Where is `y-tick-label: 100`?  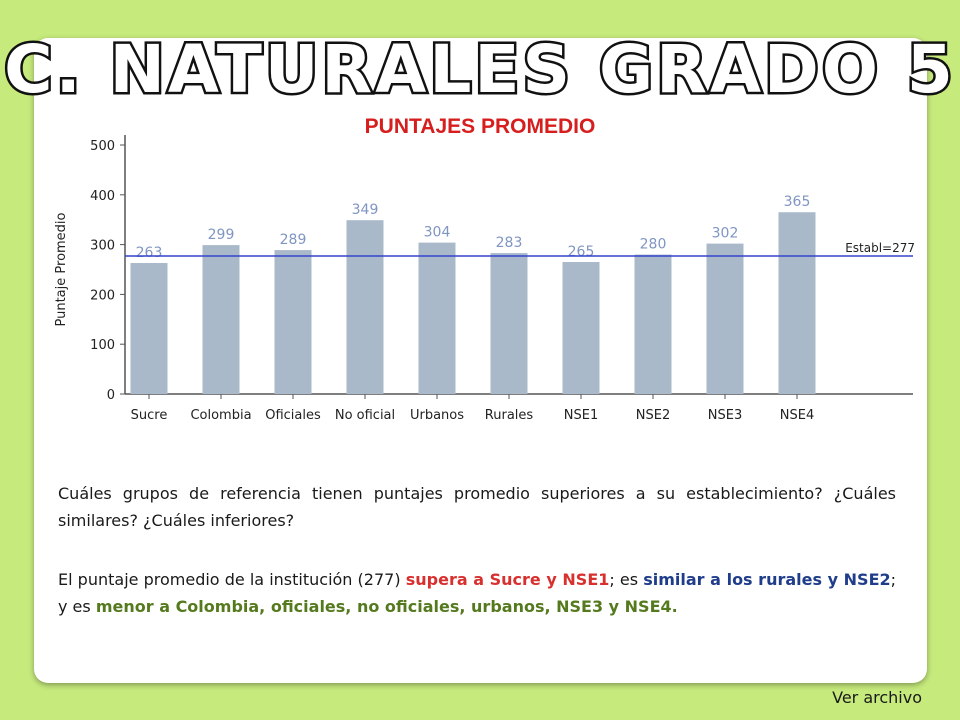 y-tick-label: 100 is located at coordinates (102, 345).